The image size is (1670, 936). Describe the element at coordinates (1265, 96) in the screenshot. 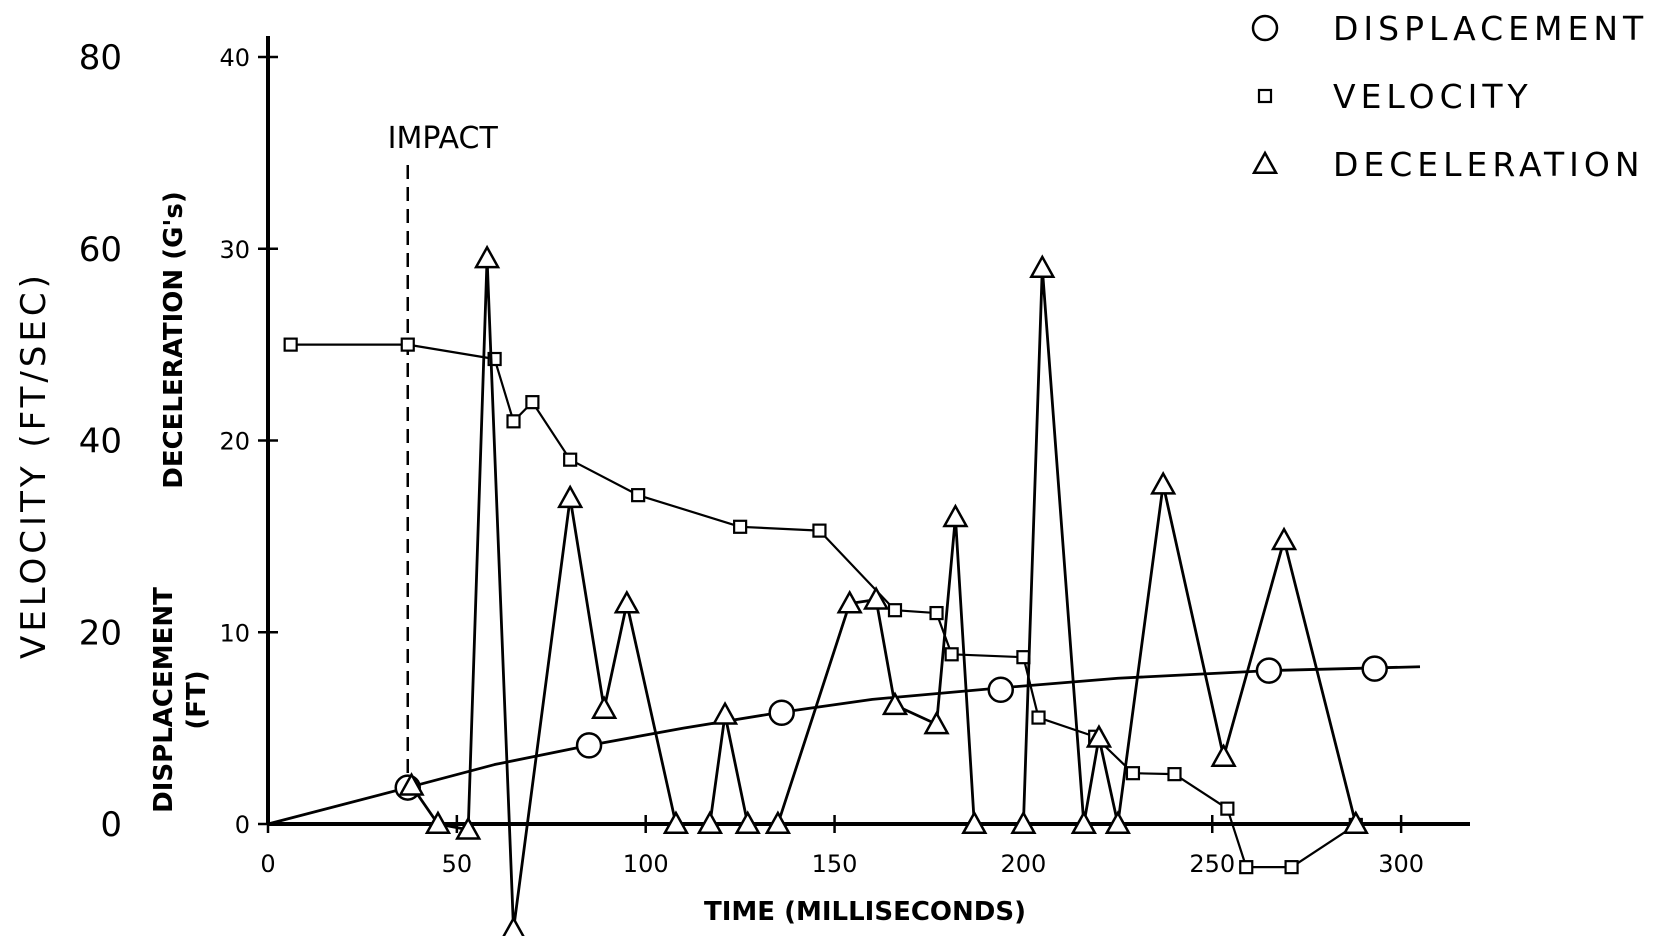

I see `legend-square-marker` at that location.